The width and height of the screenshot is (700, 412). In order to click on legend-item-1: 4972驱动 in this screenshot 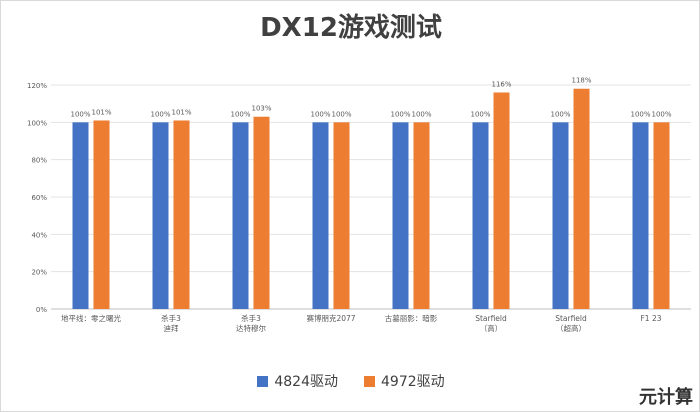, I will do `click(404, 381)`.